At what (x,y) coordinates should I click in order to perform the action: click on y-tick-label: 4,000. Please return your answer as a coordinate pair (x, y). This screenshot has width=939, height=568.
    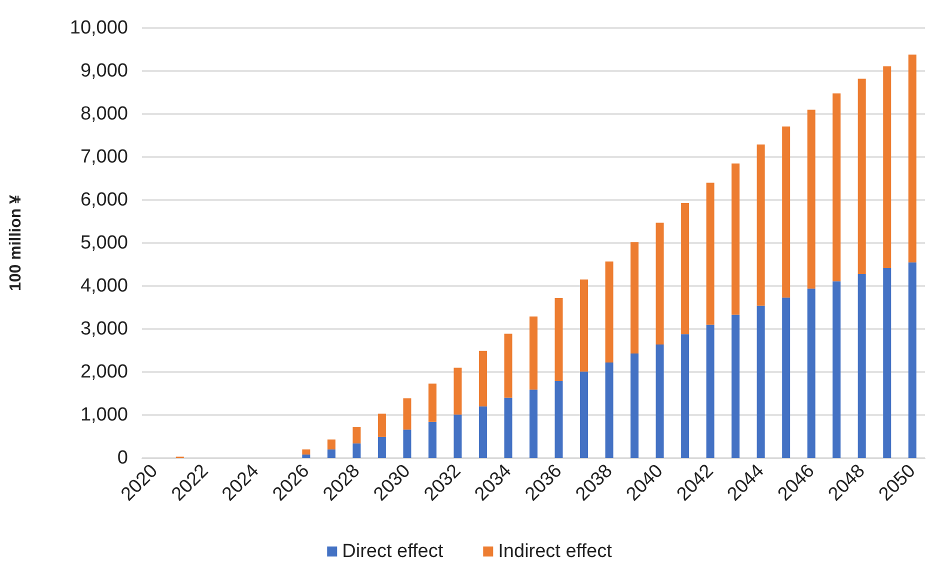
    Looking at the image, I should click on (104, 286).